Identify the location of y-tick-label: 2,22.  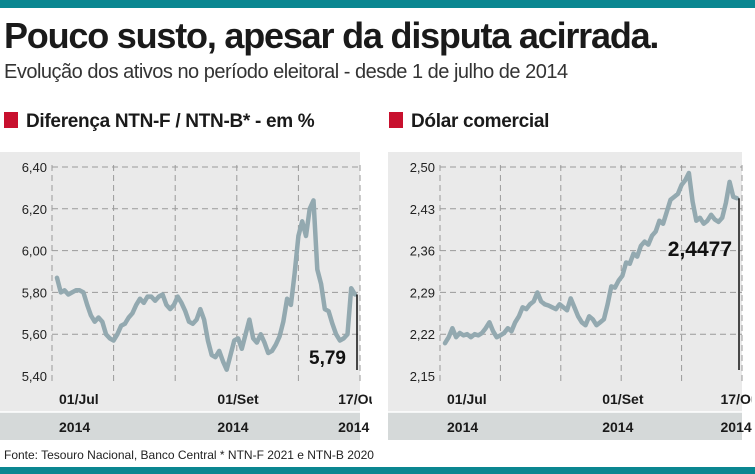
(422, 334).